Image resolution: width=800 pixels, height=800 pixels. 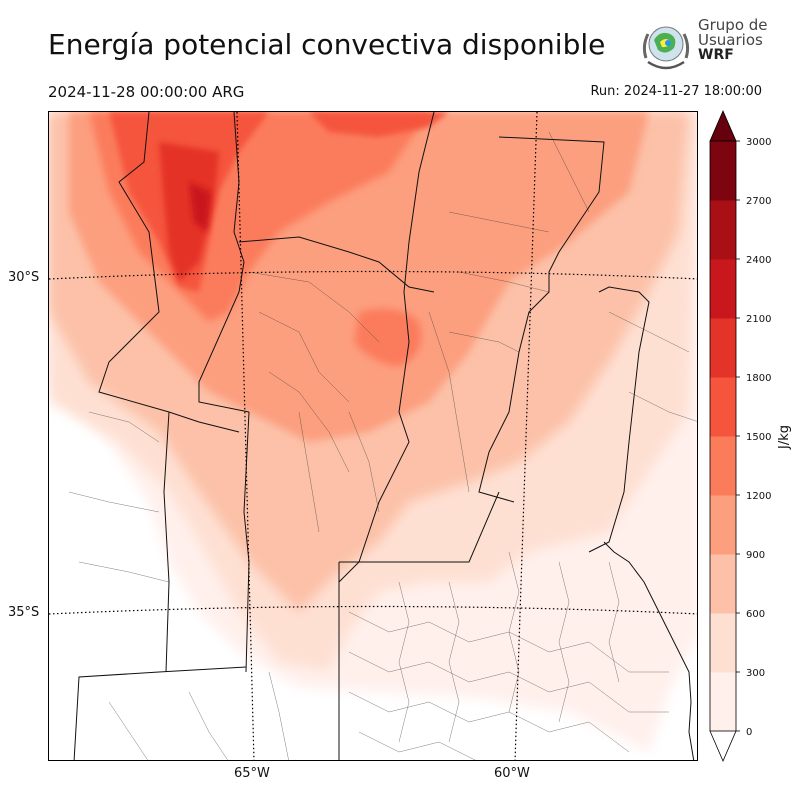 I want to click on coastline, so click(x=649, y=650).